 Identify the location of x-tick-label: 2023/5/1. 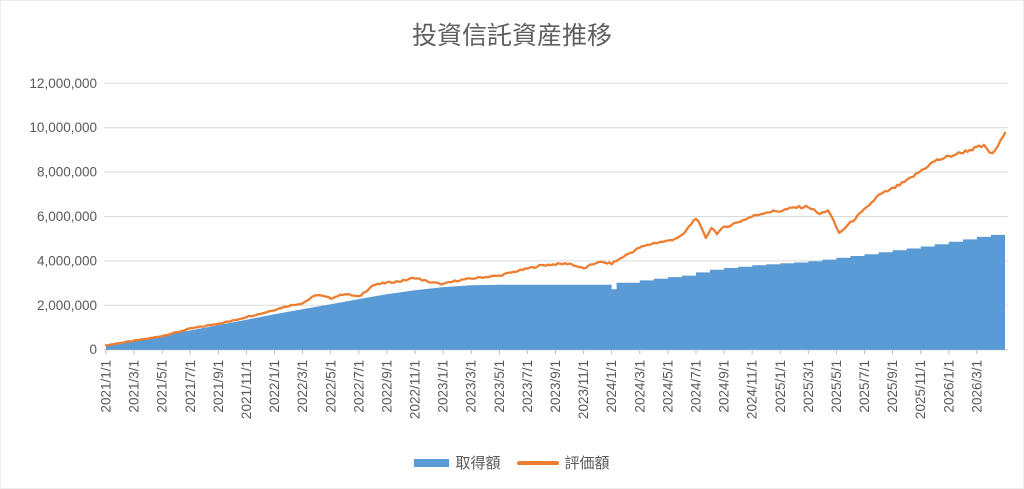
(499, 386).